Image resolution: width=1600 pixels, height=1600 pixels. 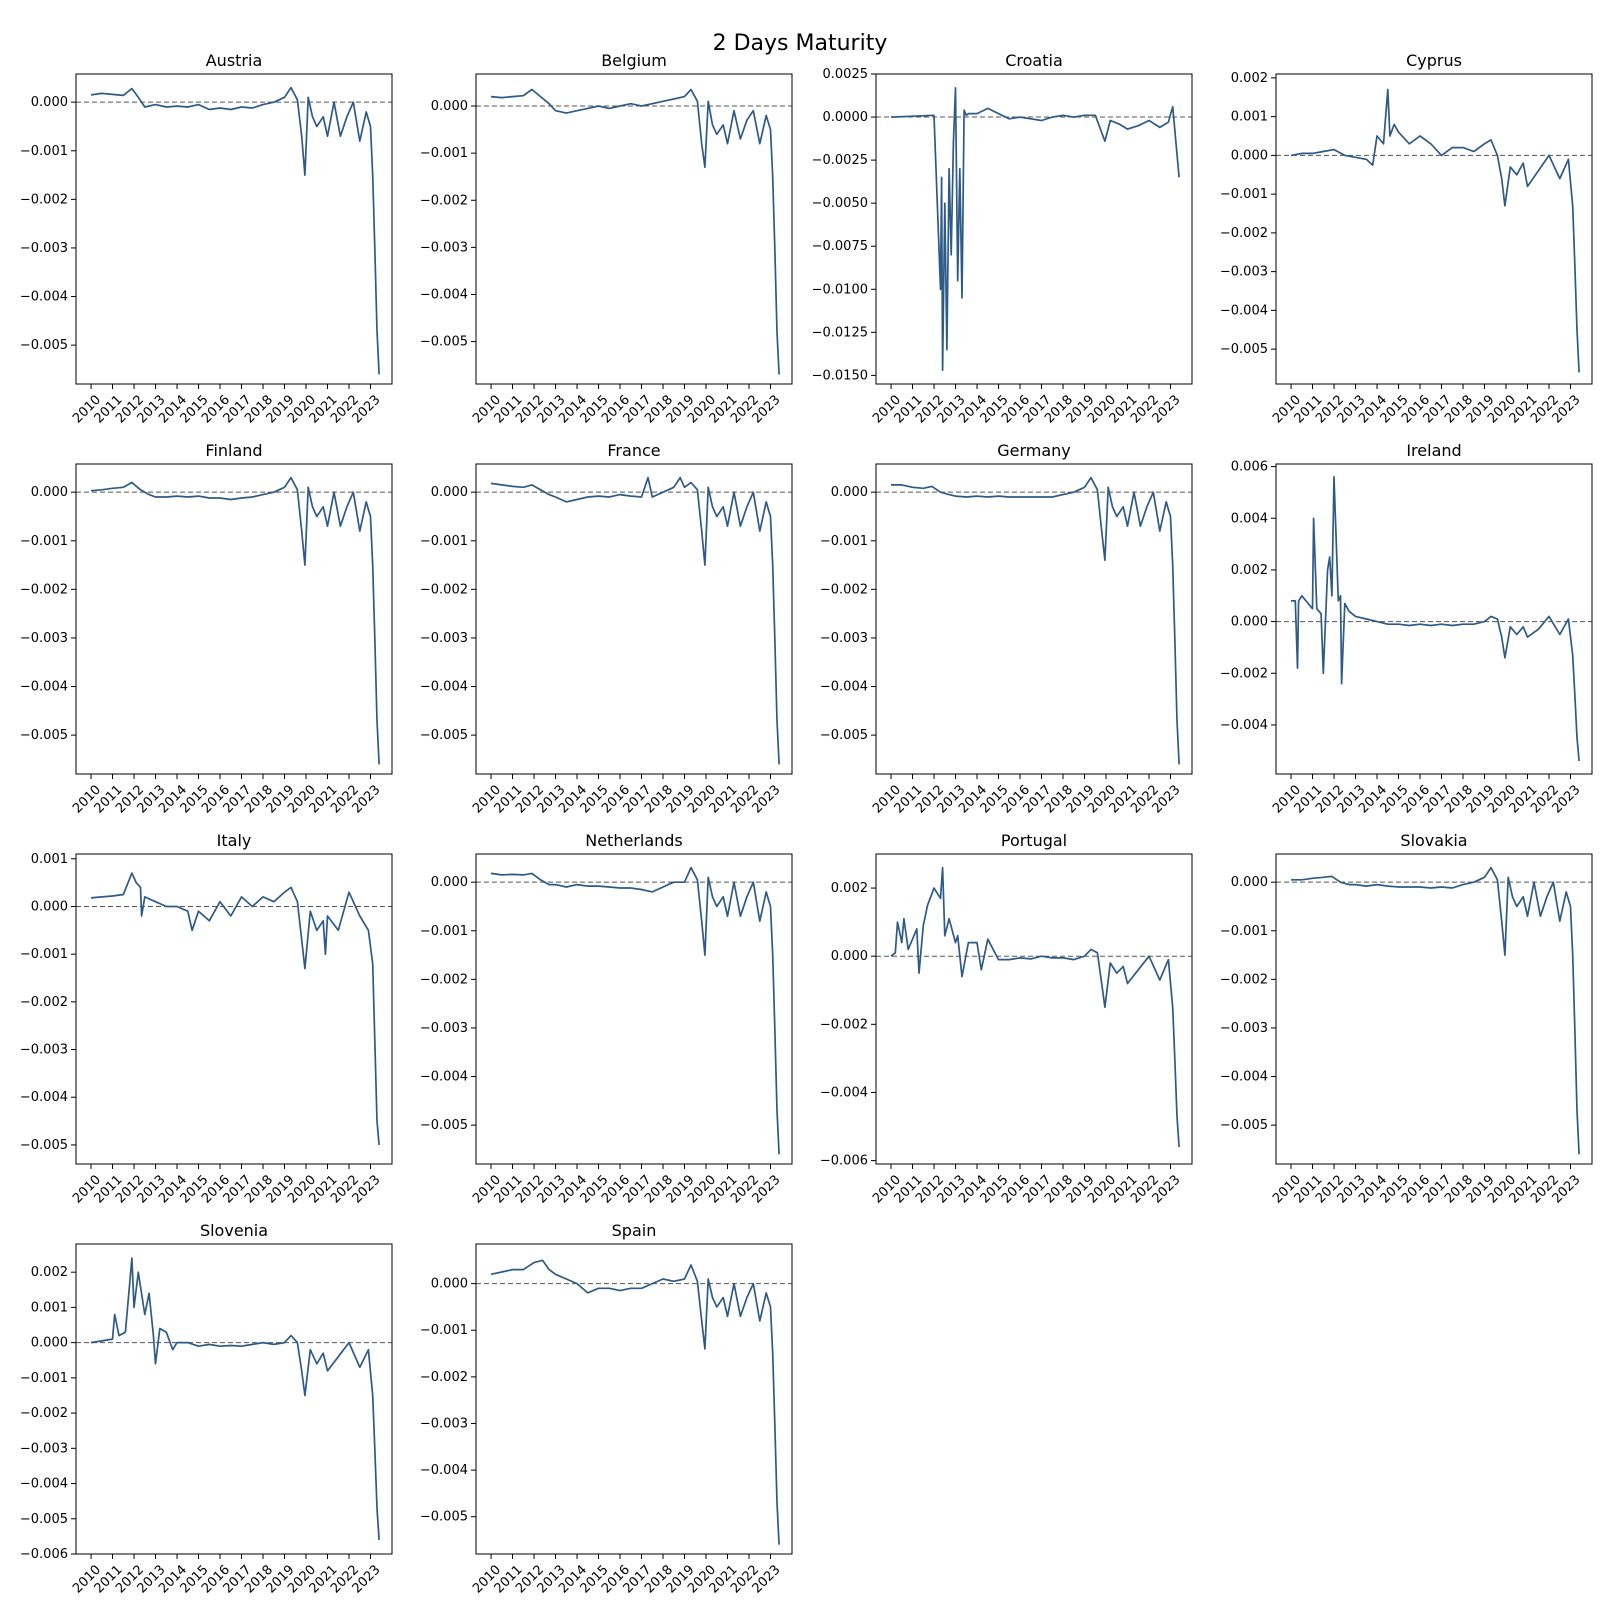 What do you see at coordinates (840, 160) in the screenshot?
I see `y-tick-label: −0.0025` at bounding box center [840, 160].